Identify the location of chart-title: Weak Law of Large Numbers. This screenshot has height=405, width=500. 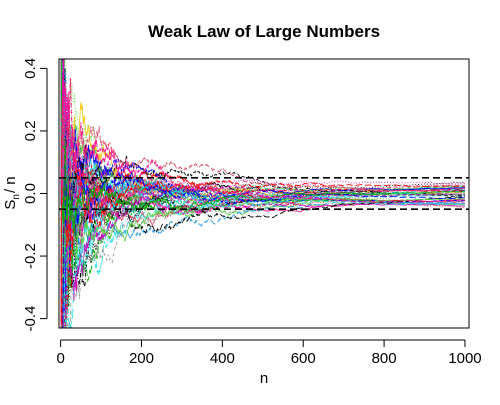
(264, 31).